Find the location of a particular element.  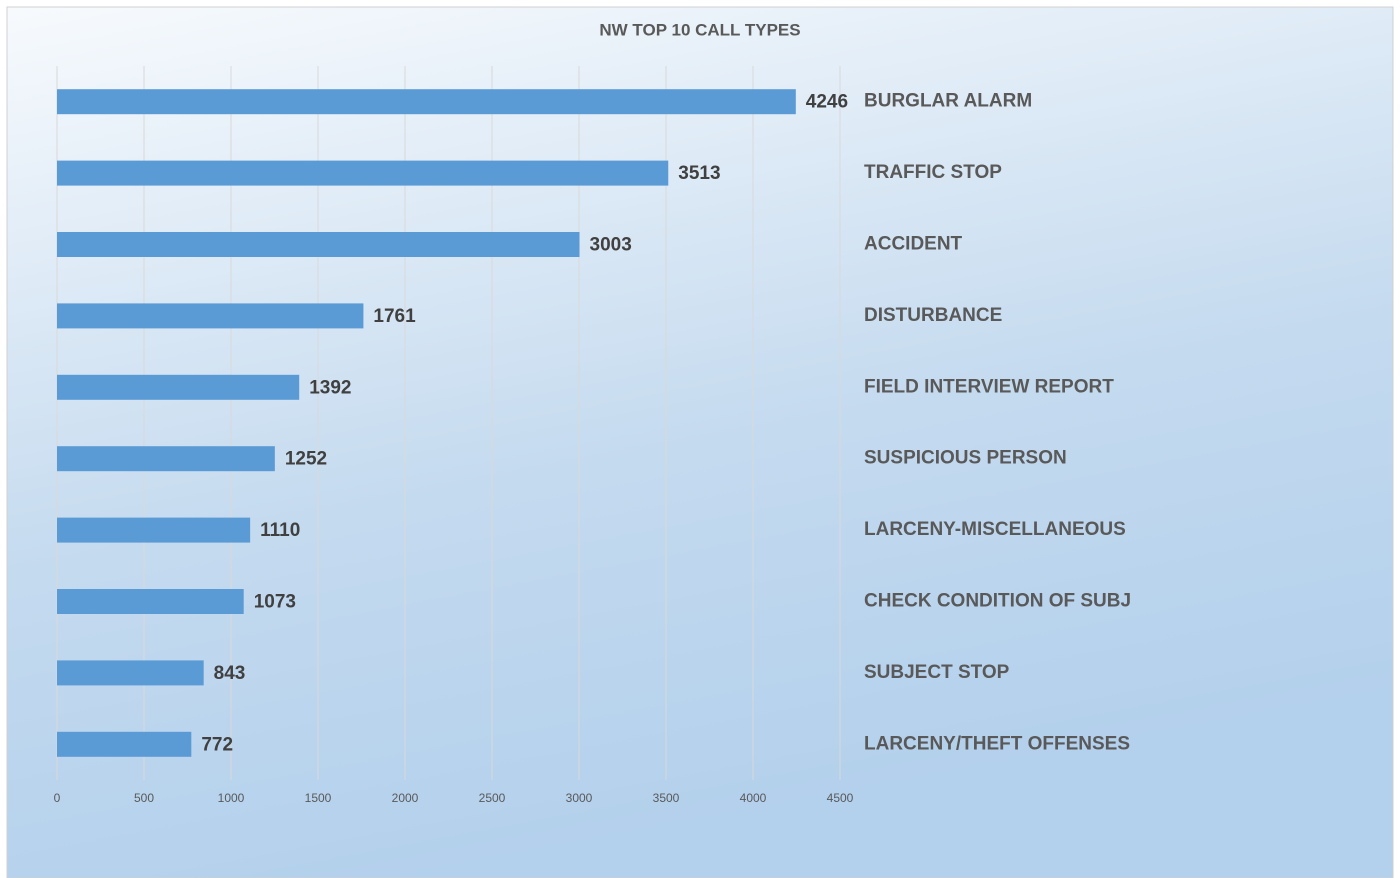

data-label: 1252 is located at coordinates (306, 459).